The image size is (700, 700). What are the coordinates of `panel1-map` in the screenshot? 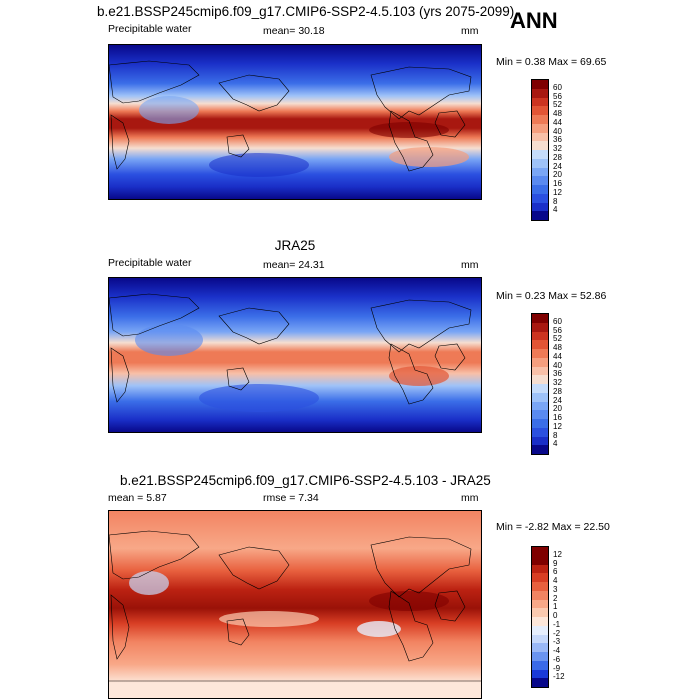 It's located at (295, 122).